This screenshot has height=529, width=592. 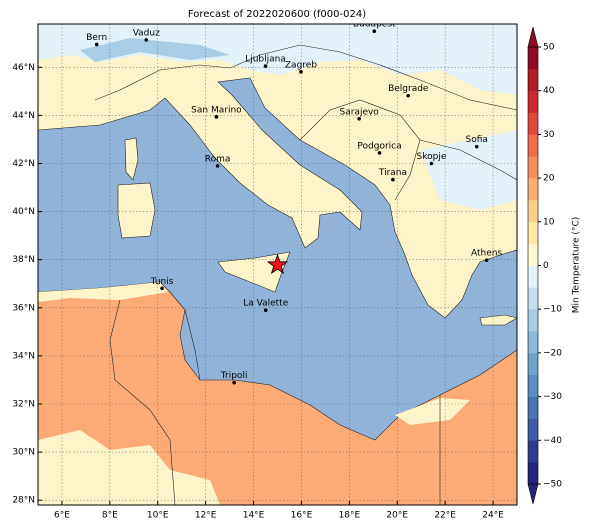 What do you see at coordinates (158, 516) in the screenshot?
I see `lon-tick-label: 10°E` at bounding box center [158, 516].